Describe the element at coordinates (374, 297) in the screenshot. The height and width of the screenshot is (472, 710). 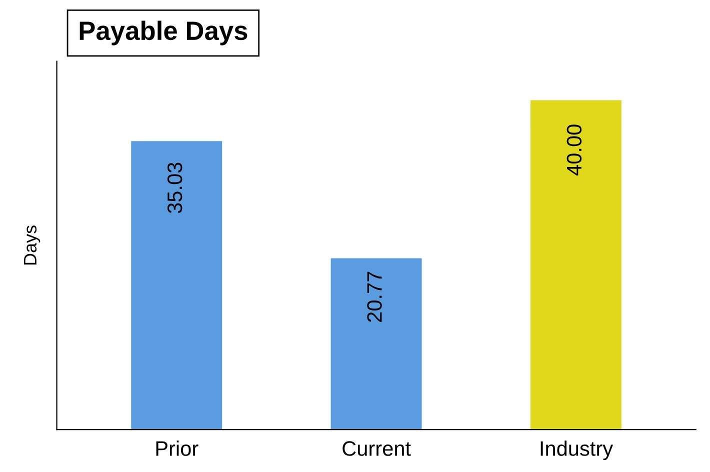
I see `data-label: 20.77` at that location.